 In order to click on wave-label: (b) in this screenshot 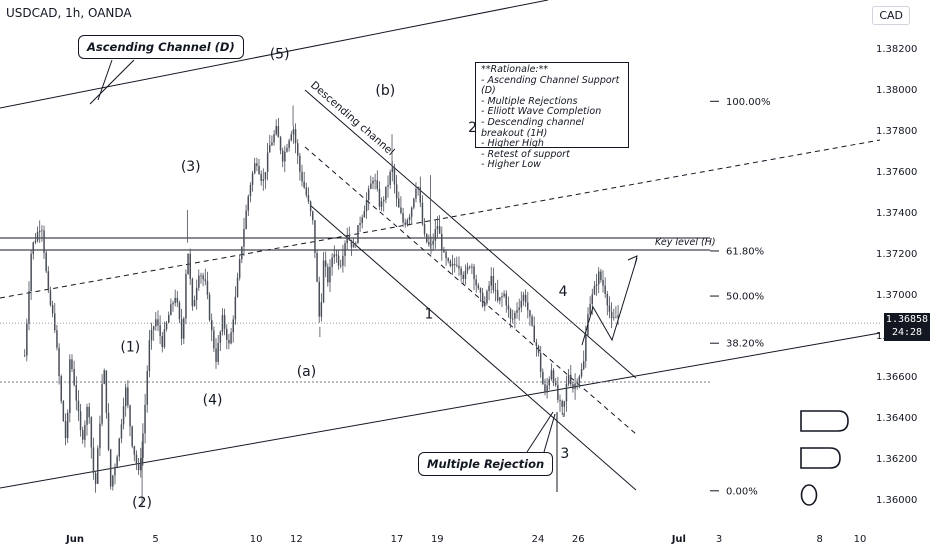, I will do `click(385, 91)`.